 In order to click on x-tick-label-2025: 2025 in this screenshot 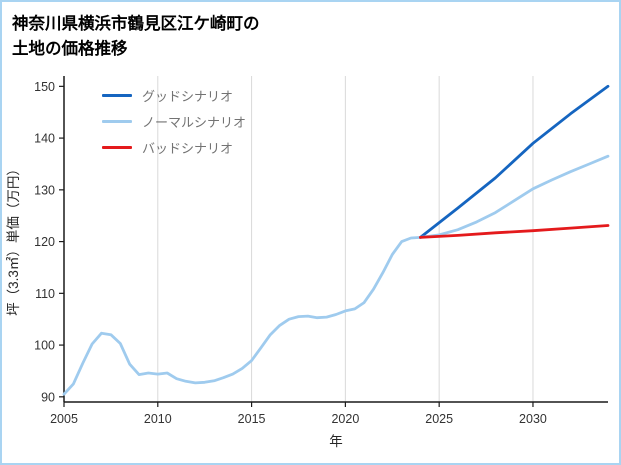, I will do `click(439, 419)`.